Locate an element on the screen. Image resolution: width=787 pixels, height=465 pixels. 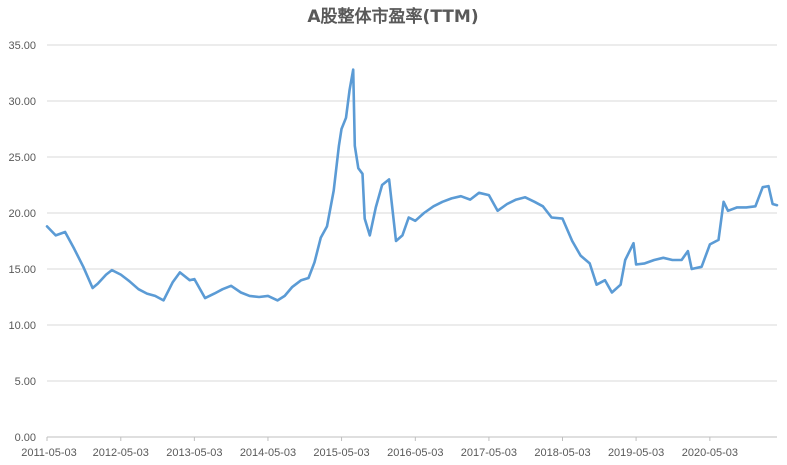
y-axis-tick-labels: 0.00 5.00 10.00 15.00 20.00 25.00 30.00 35.00 is located at coordinates (22, 242).